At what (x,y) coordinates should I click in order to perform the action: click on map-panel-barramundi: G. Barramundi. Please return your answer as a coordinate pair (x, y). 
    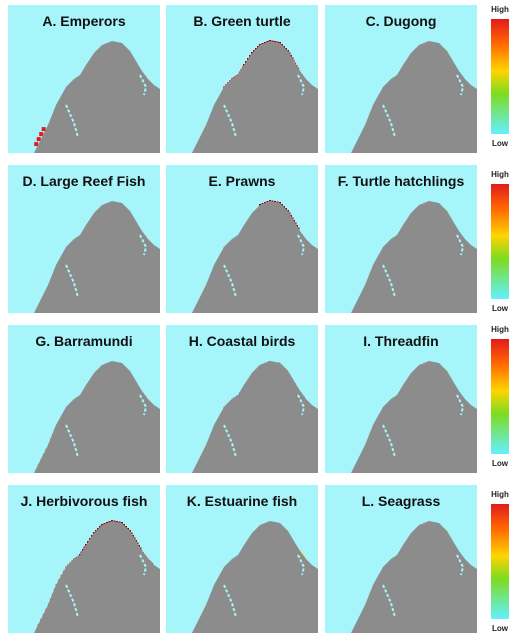
    Looking at the image, I should click on (84, 399).